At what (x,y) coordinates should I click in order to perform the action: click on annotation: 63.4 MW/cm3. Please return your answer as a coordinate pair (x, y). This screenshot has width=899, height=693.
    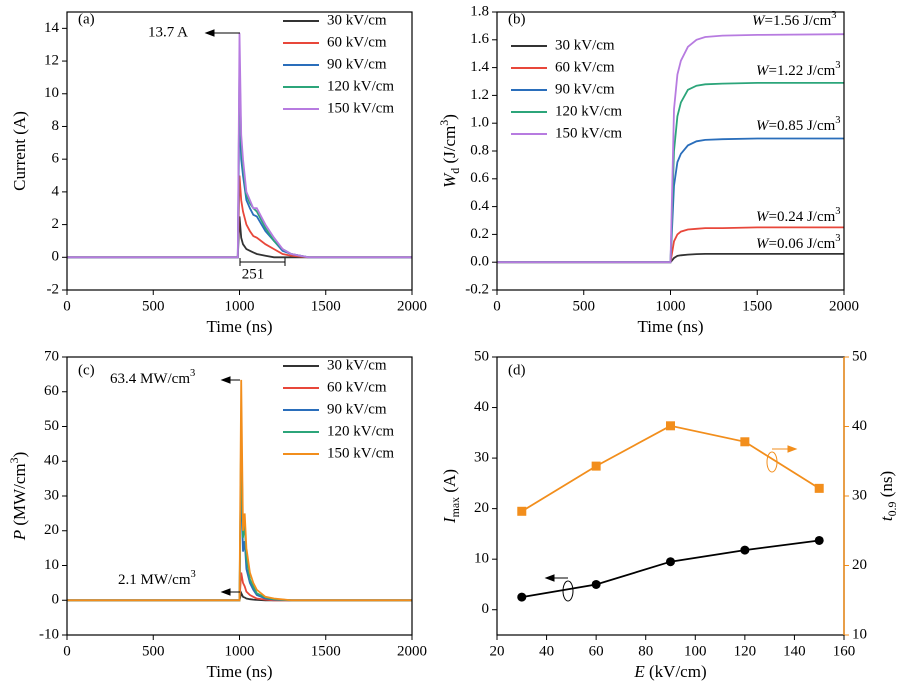
    Looking at the image, I should click on (152, 377).